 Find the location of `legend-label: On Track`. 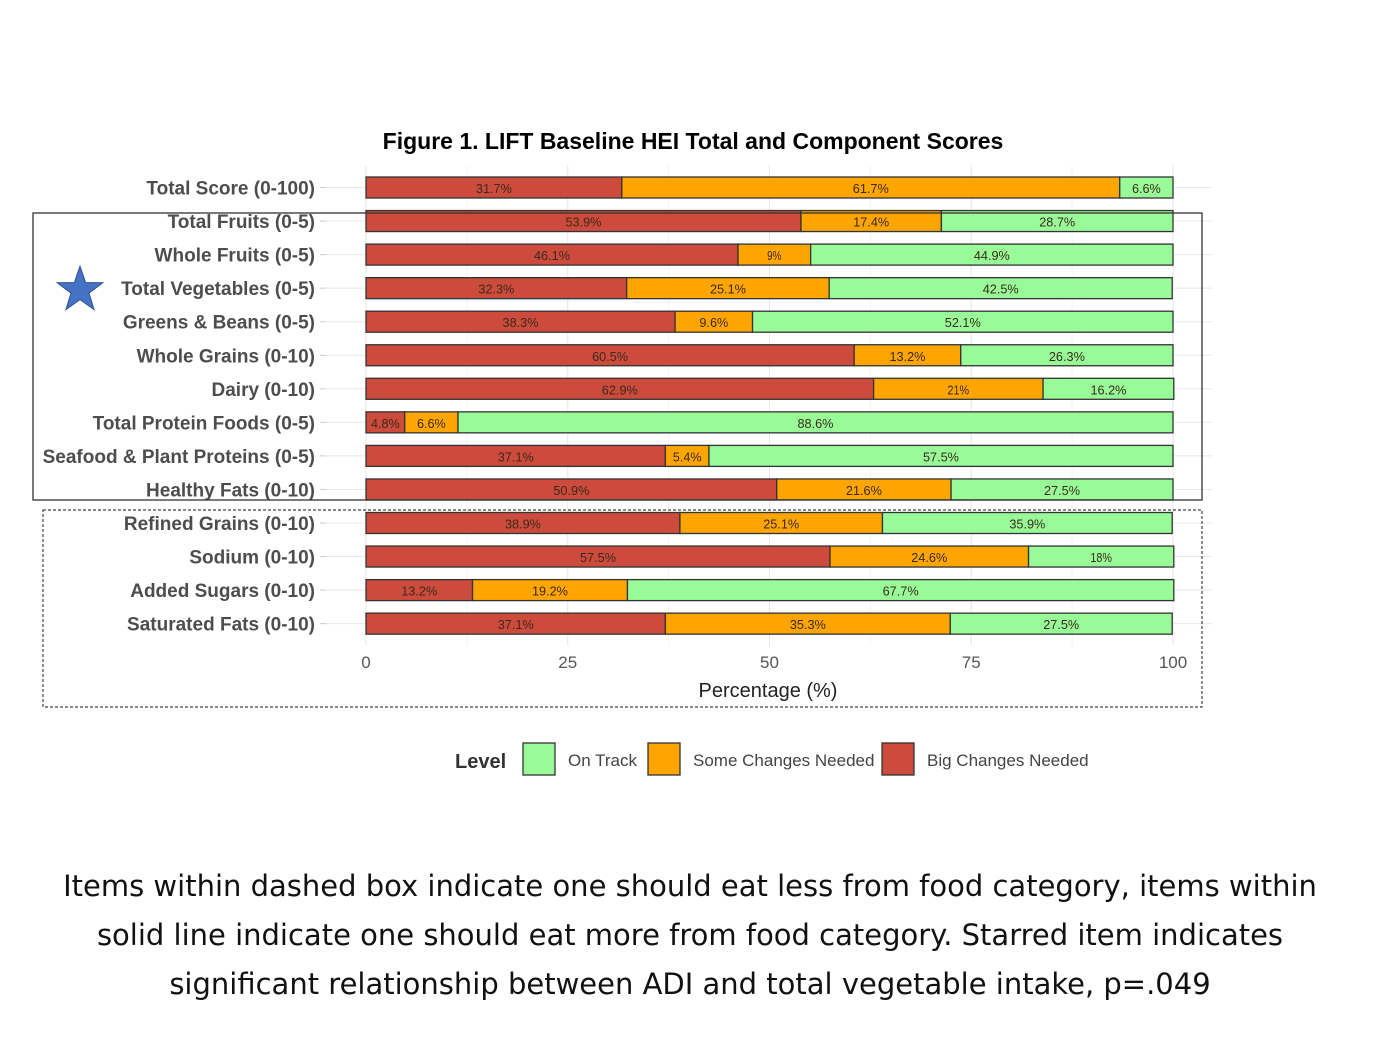

legend-label: On Track is located at coordinates (602, 760).